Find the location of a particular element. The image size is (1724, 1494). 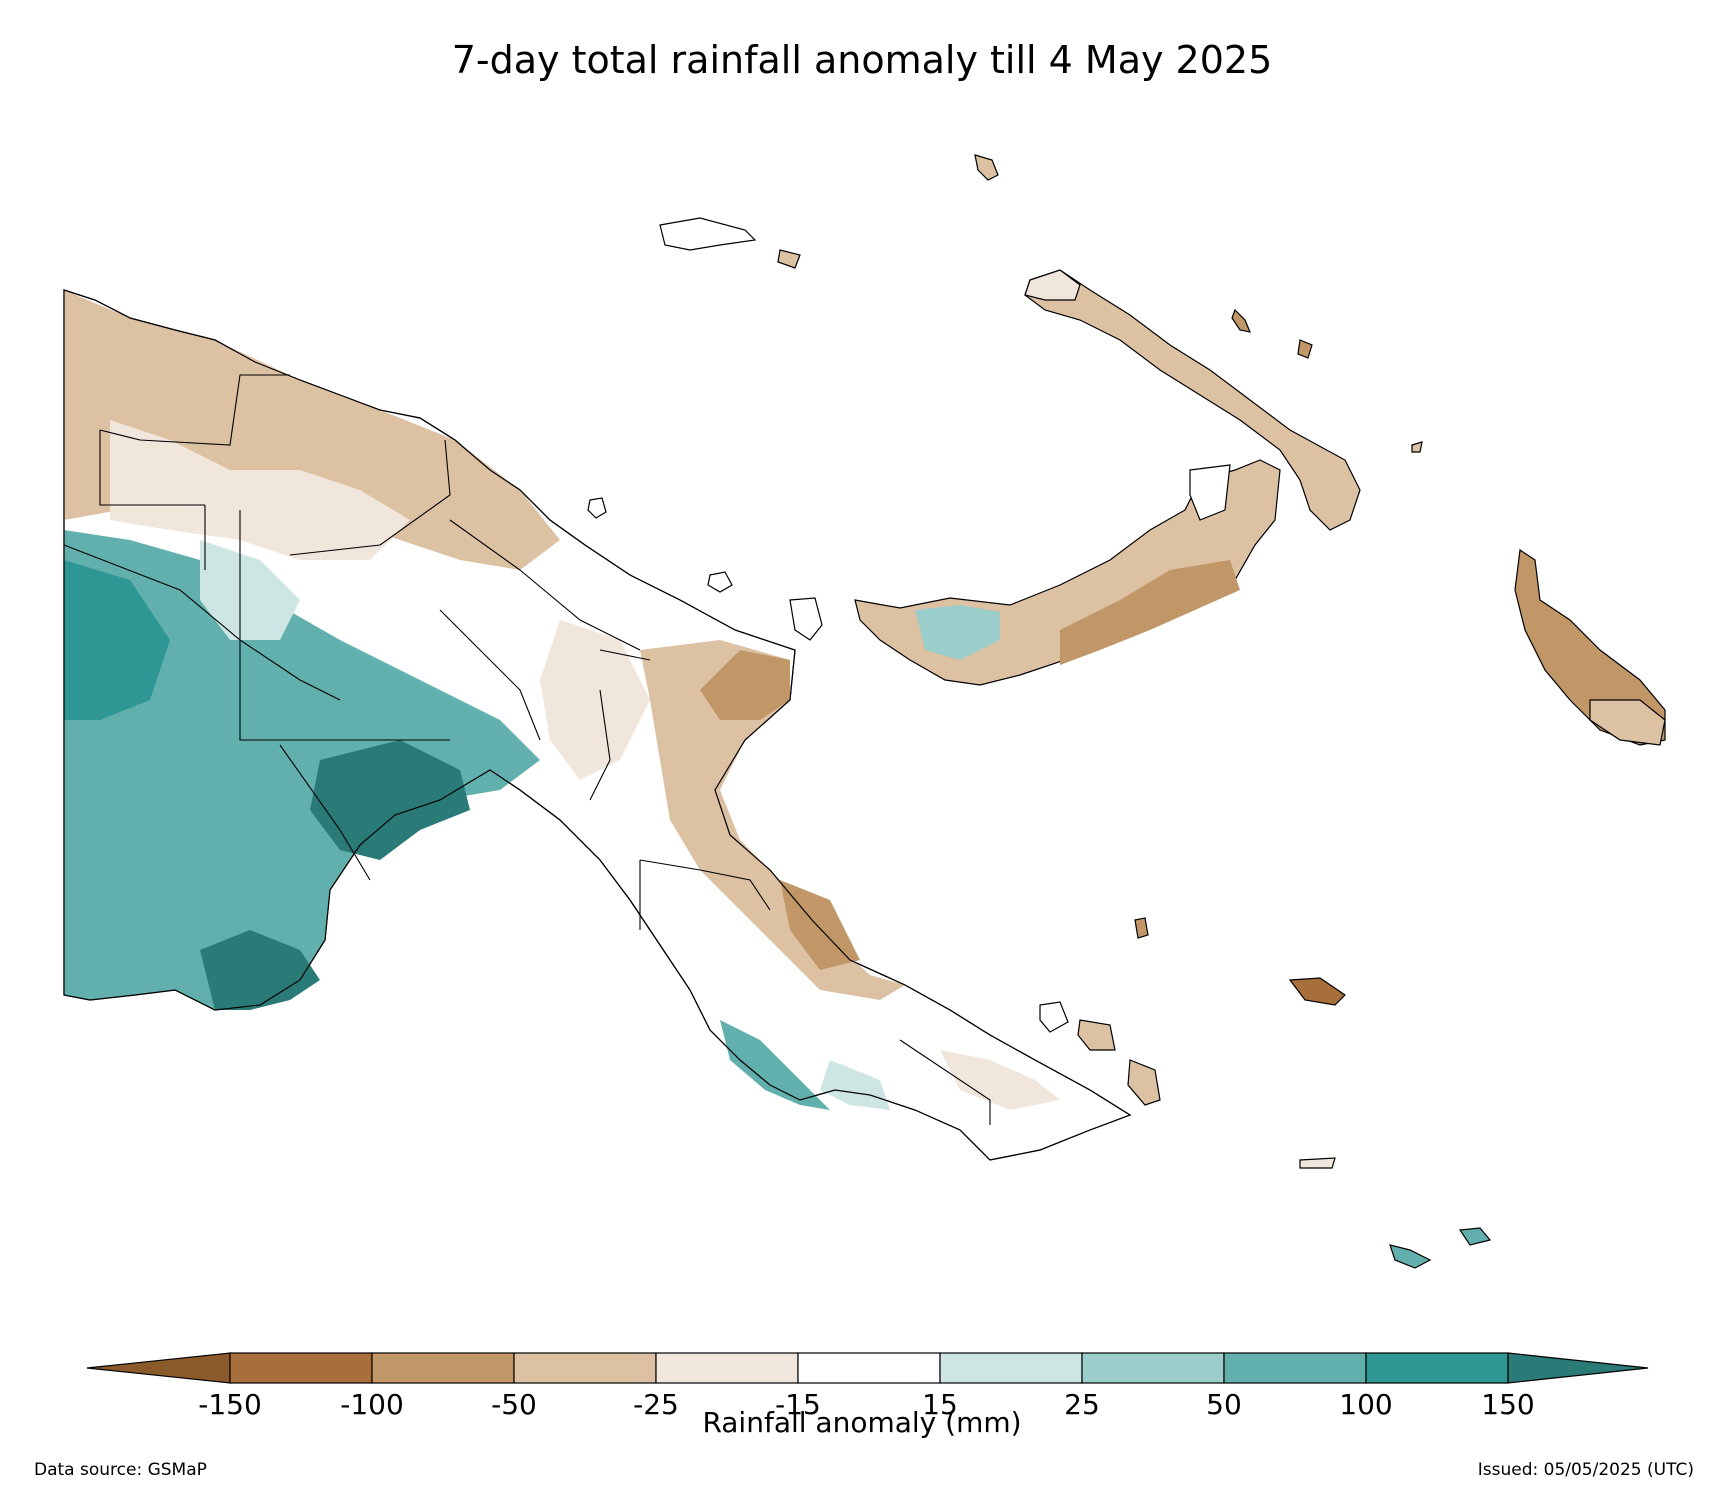

karkar-island is located at coordinates (597, 508).